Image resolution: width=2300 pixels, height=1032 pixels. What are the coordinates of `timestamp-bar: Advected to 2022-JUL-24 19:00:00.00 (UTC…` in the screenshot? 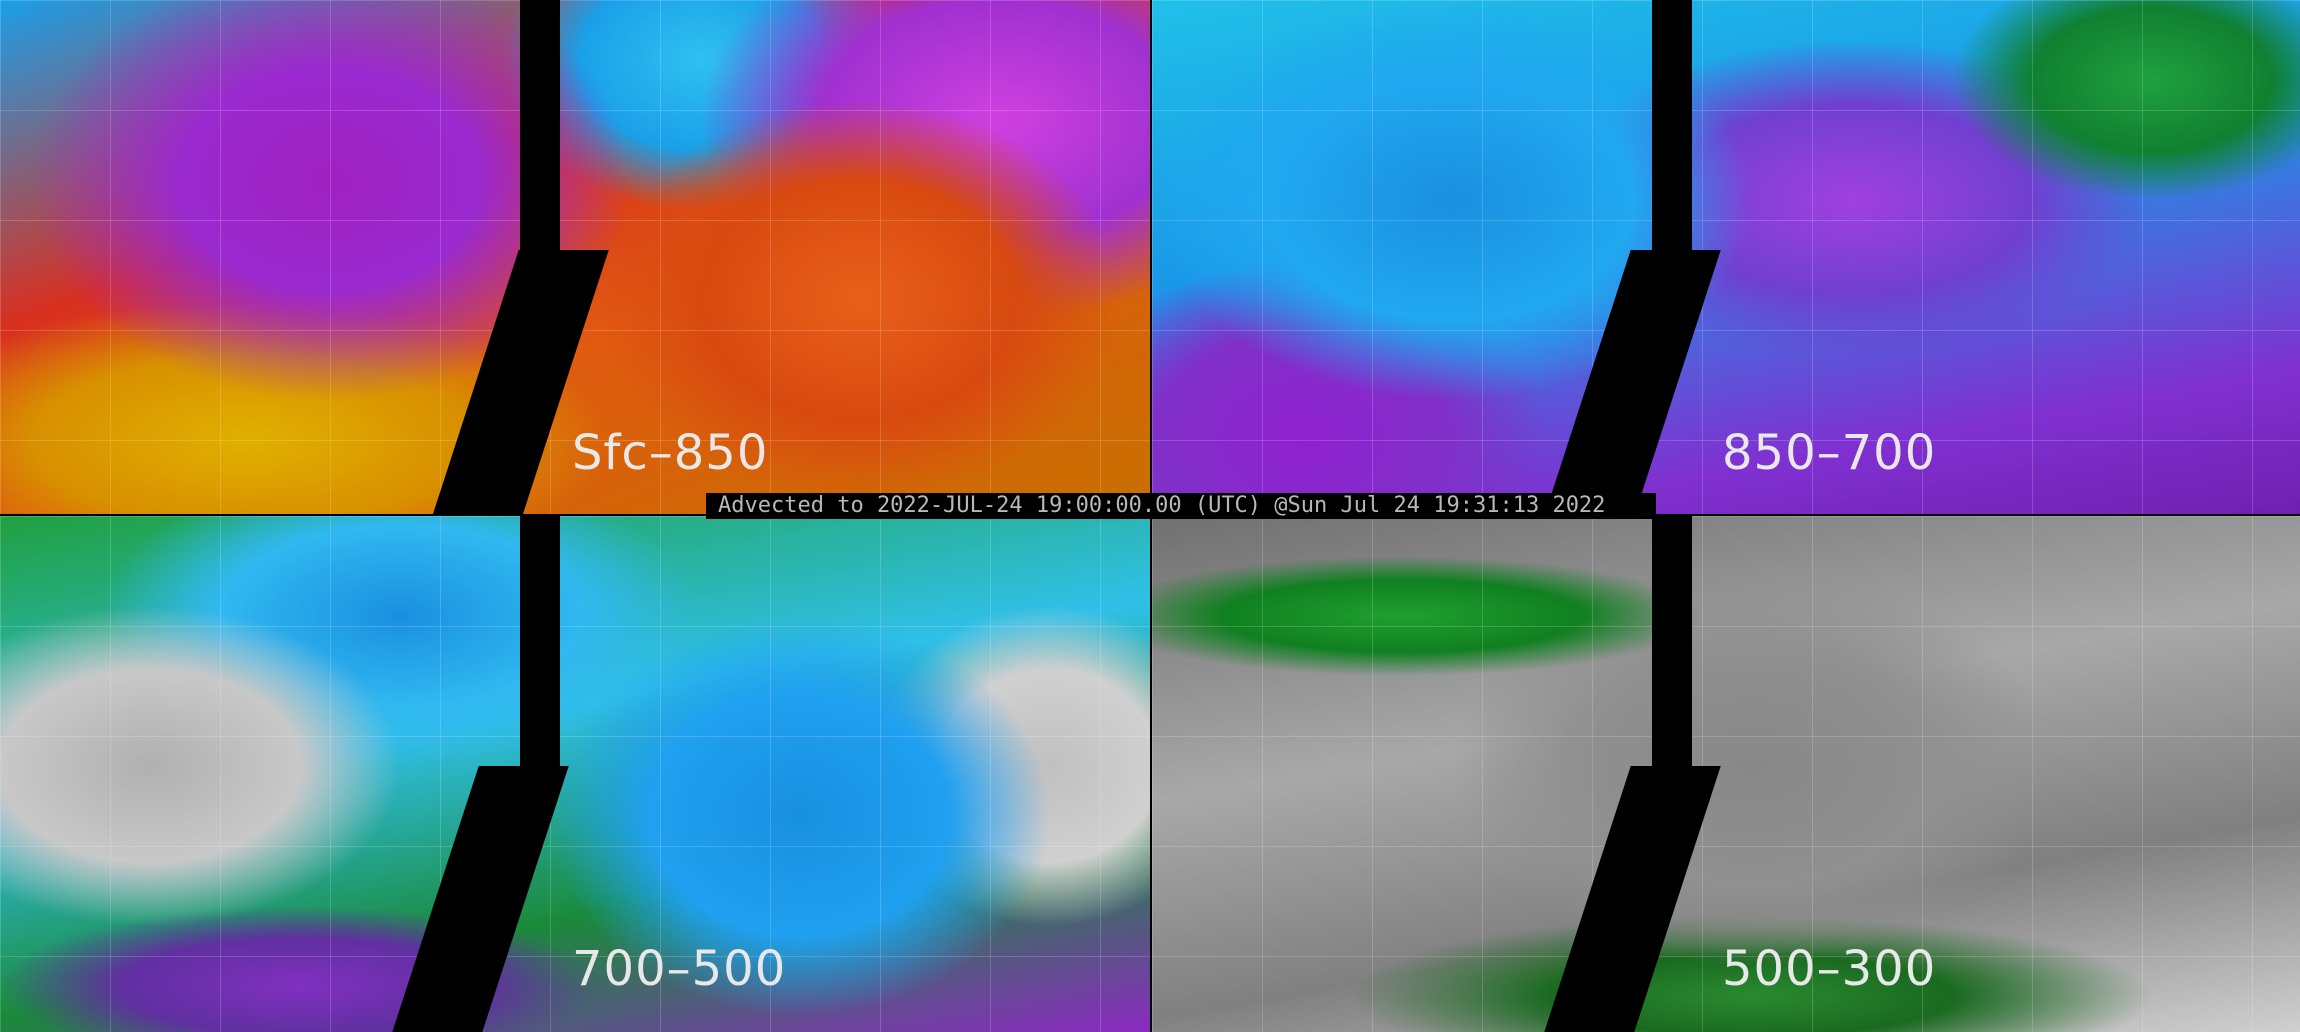 It's located at (1181, 506).